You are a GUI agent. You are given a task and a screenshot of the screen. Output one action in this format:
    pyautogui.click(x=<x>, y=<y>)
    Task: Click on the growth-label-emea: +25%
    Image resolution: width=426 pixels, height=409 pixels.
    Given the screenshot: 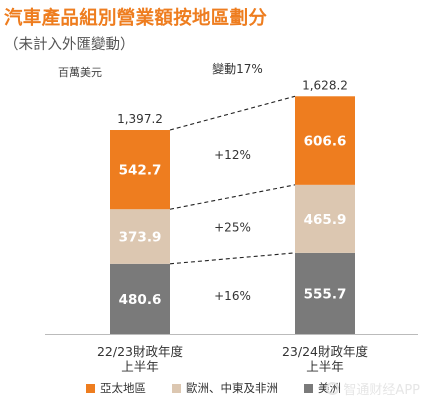 What is the action you would take?
    pyautogui.click(x=232, y=228)
    